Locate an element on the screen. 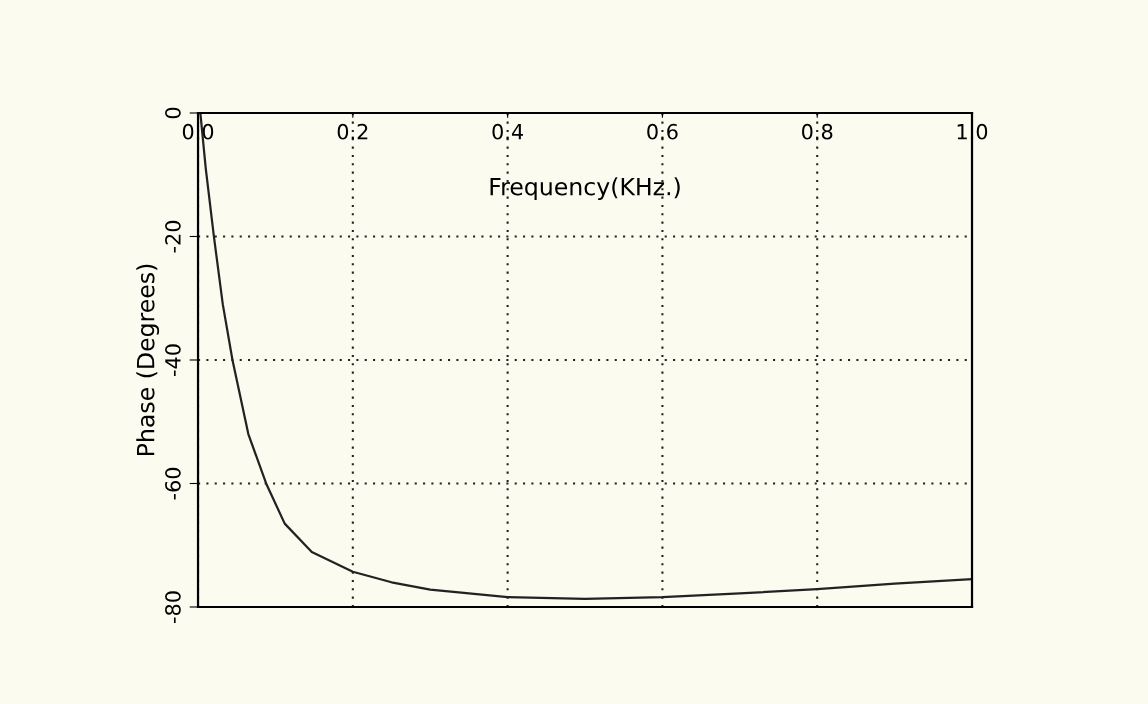 Image resolution: width=1148 pixels, height=704 pixels. x-tick-label: 0.2 is located at coordinates (352, 131).